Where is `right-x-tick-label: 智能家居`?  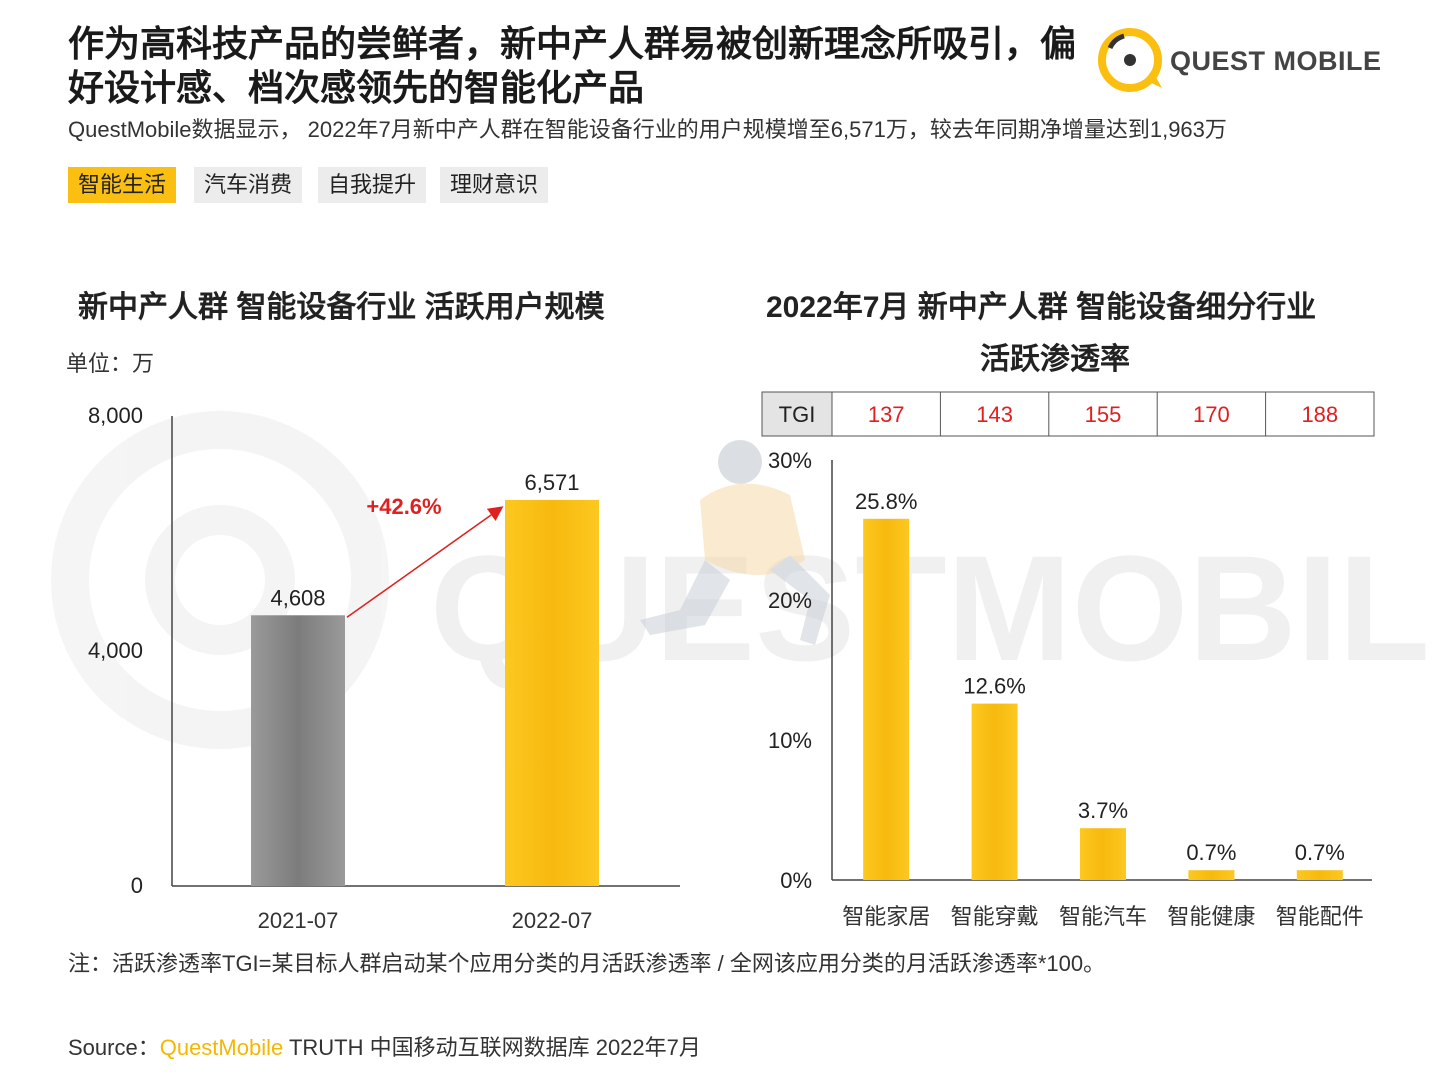 right-x-tick-label: 智能家居 is located at coordinates (886, 916).